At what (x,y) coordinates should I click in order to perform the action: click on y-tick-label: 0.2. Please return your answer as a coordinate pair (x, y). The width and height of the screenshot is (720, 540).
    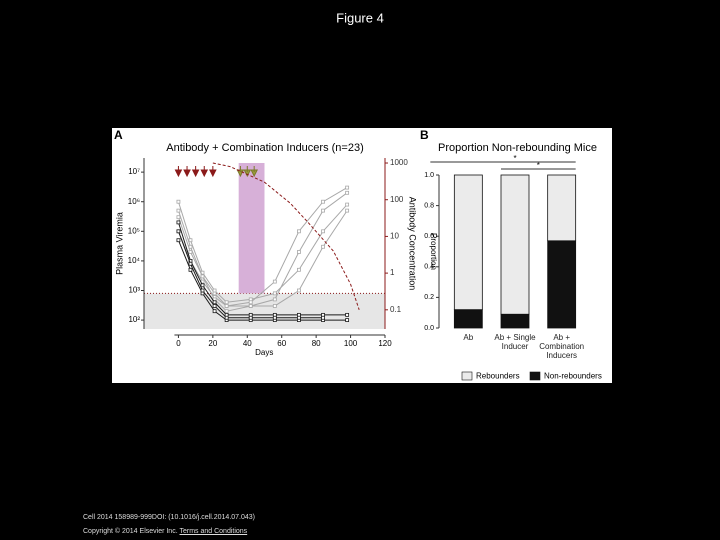
    Looking at the image, I should click on (429, 297).